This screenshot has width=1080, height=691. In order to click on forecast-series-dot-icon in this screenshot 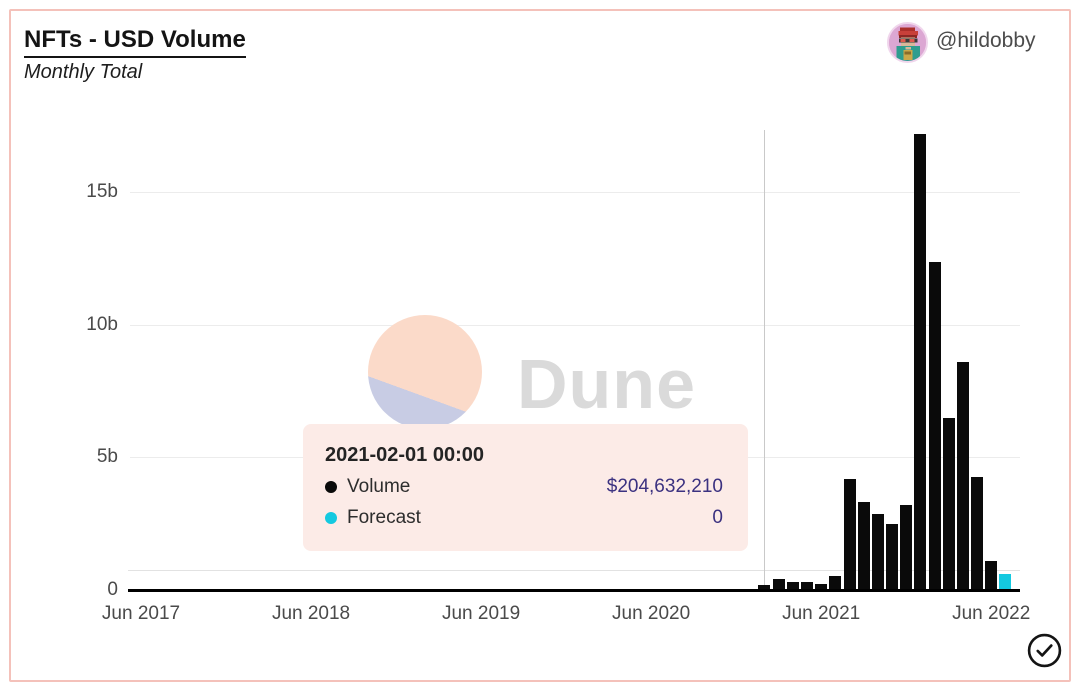, I will do `click(331, 518)`.